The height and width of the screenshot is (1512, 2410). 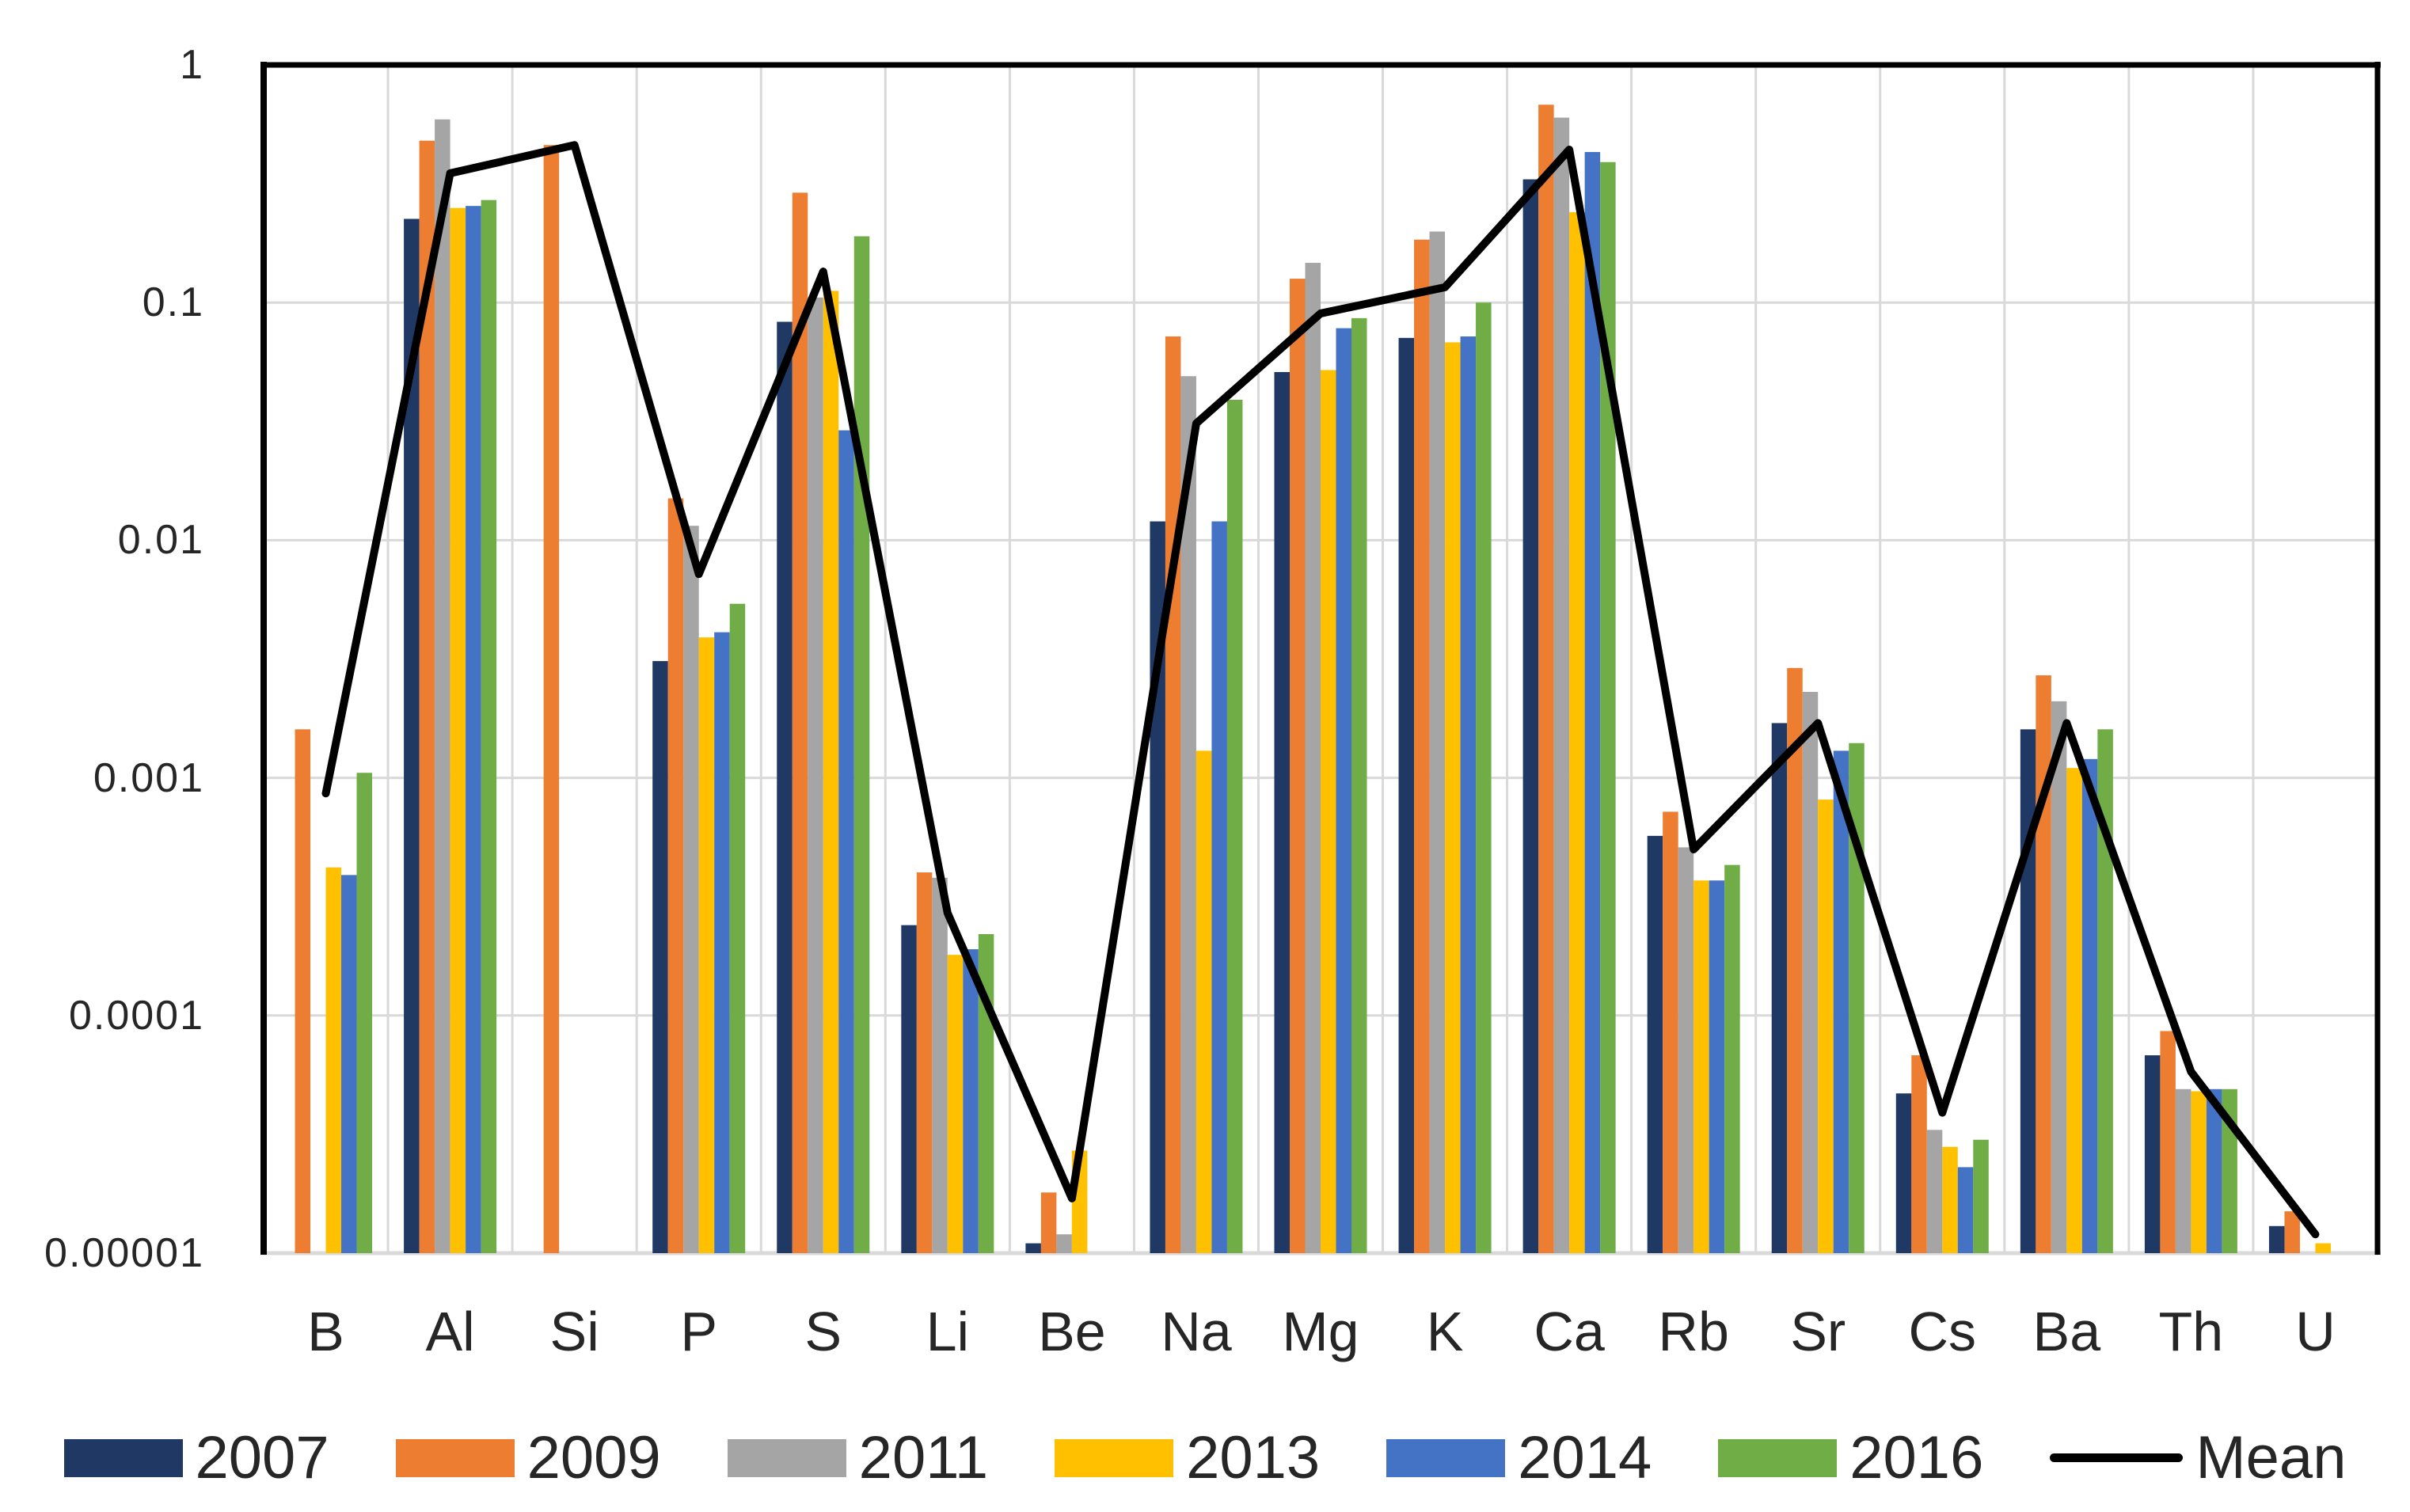 I want to click on legend-item-2009: 2009, so click(x=528, y=1457).